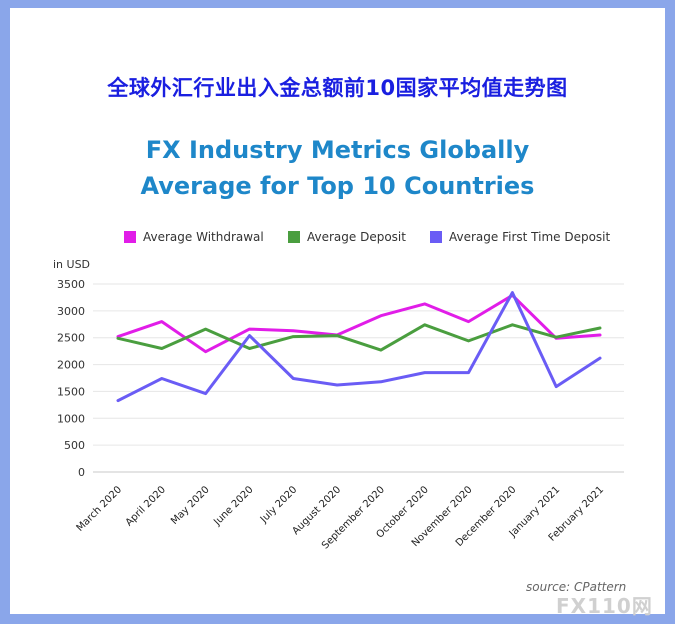 Image resolution: width=675 pixels, height=624 pixels. Describe the element at coordinates (71, 284) in the screenshot. I see `y-tick-label: 3500` at that location.